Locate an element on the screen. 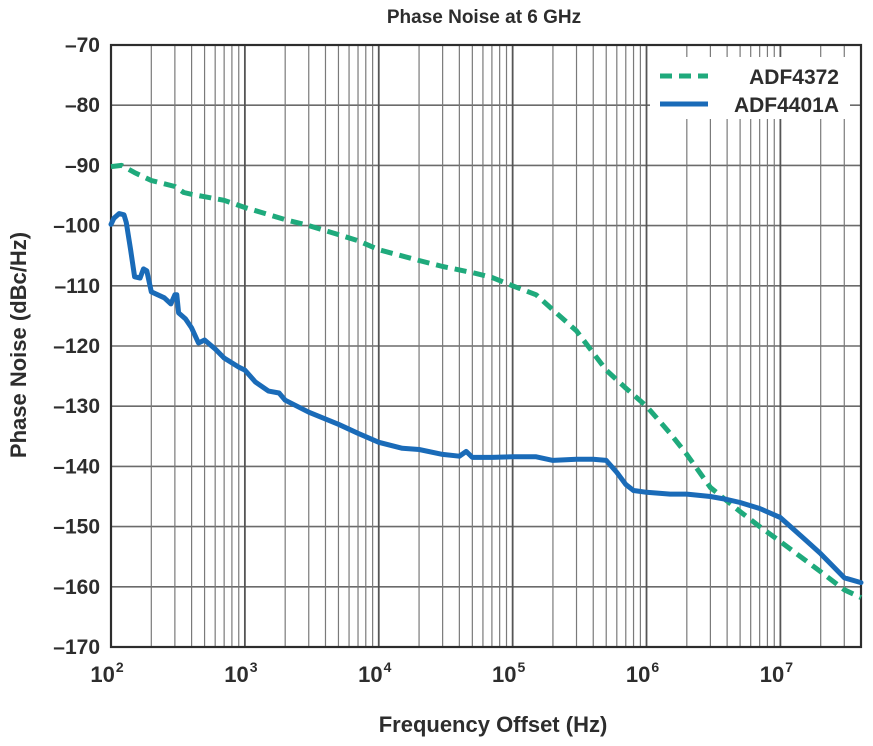 This screenshot has height=746, width=873. y-tick-label: –120 is located at coordinates (76, 346).